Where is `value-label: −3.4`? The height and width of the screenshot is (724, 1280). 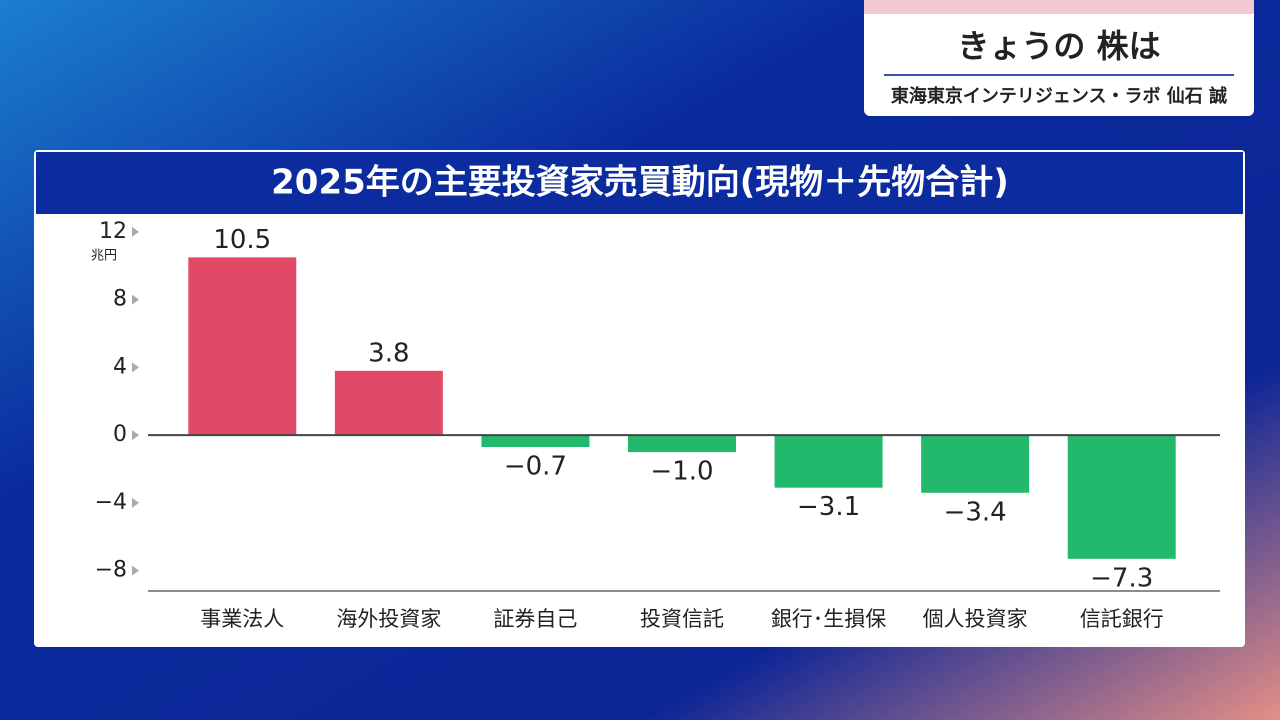
value-label: −3.4 is located at coordinates (975, 512).